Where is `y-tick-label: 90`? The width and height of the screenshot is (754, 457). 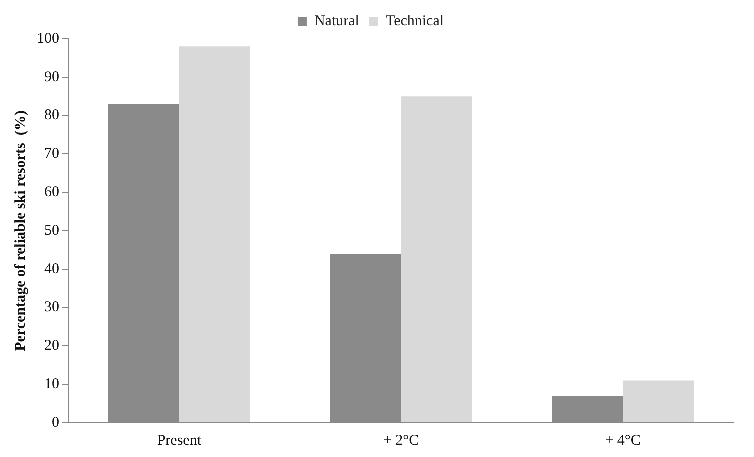 y-tick-label: 90 is located at coordinates (52, 77).